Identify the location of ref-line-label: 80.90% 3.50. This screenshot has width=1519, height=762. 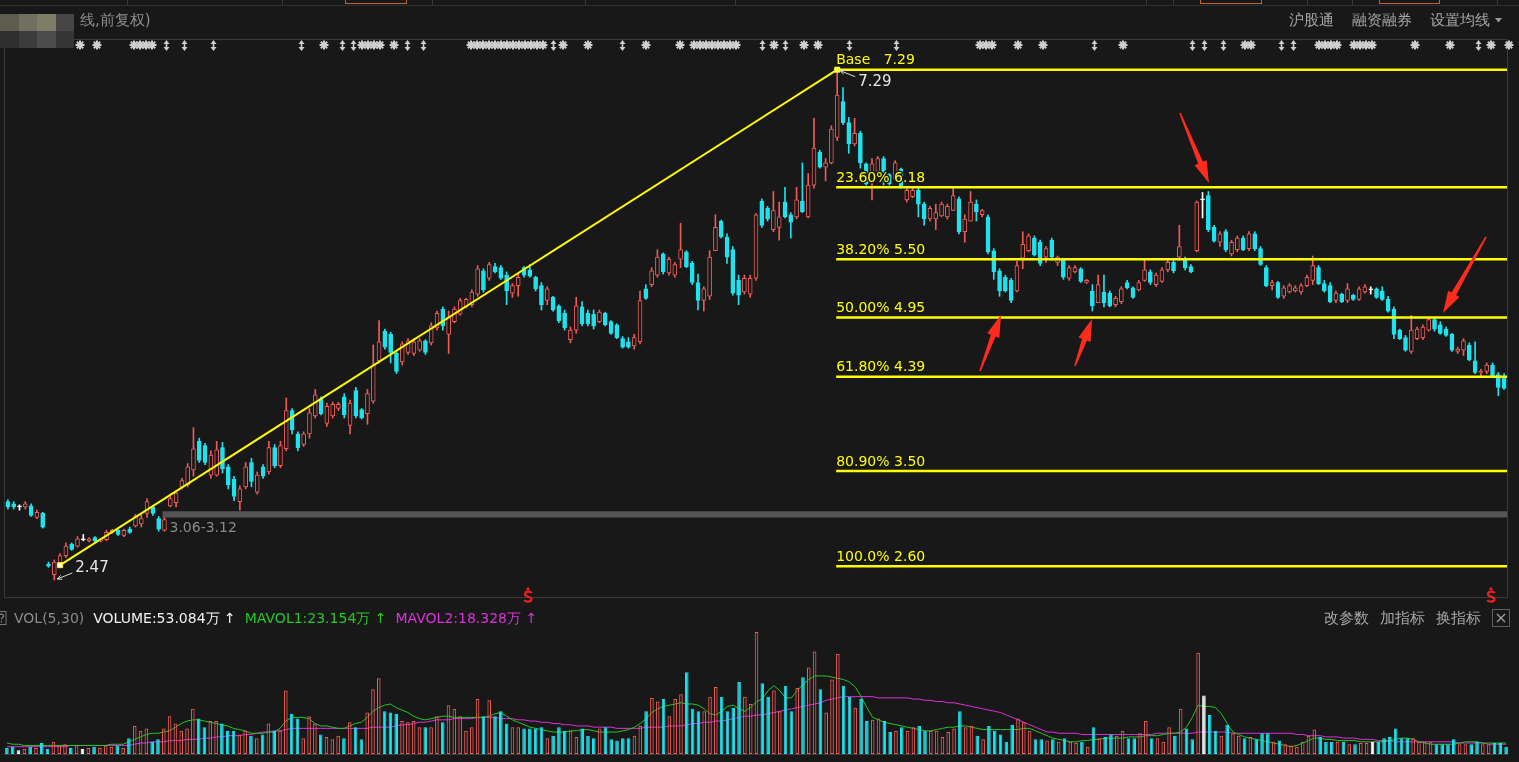
(881, 460).